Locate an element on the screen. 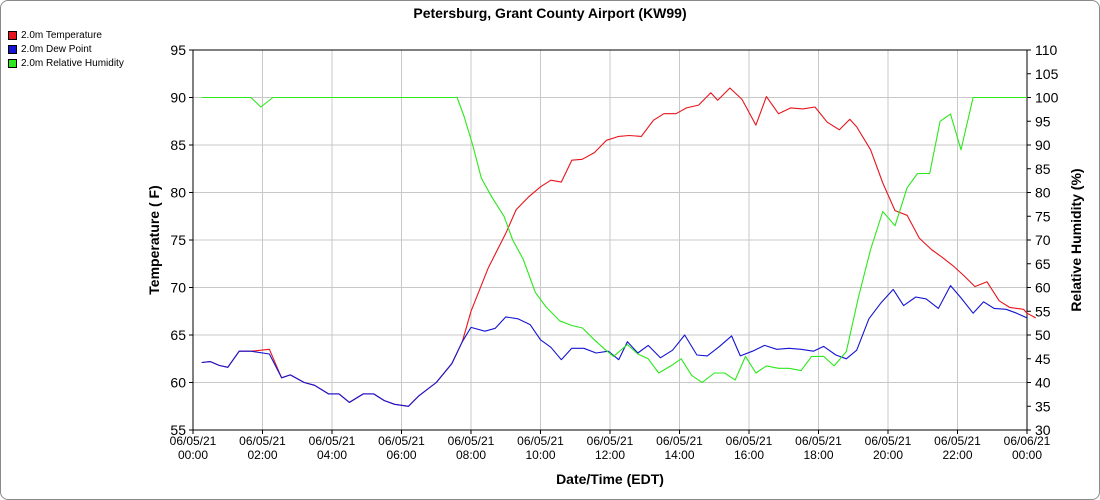 The image size is (1100, 500). chart-title: Petersburg, Grant County Airport (KW99) is located at coordinates (549, 13).